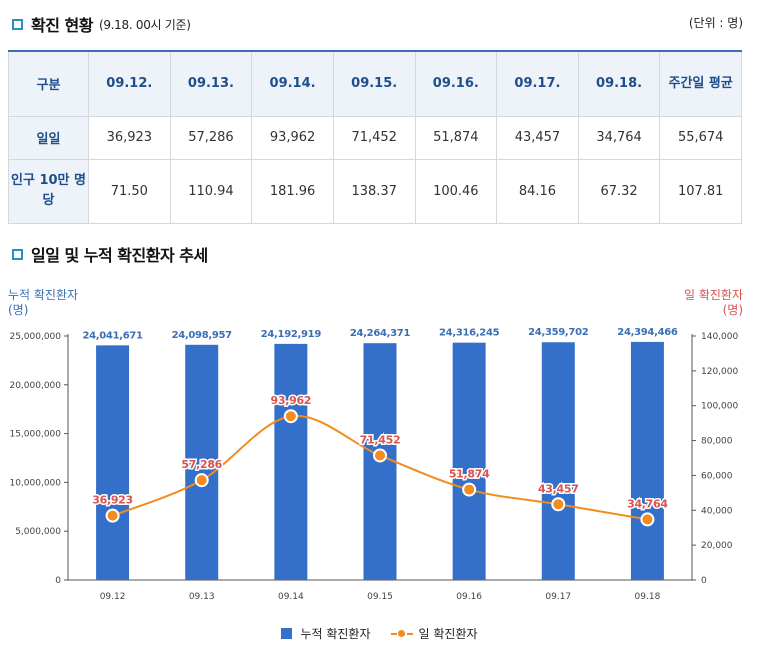 Image resolution: width=759 pixels, height=653 pixels. Describe the element at coordinates (713, 303) in the screenshot. I see `right-axis-title: 일 확진환자 (명)` at that location.